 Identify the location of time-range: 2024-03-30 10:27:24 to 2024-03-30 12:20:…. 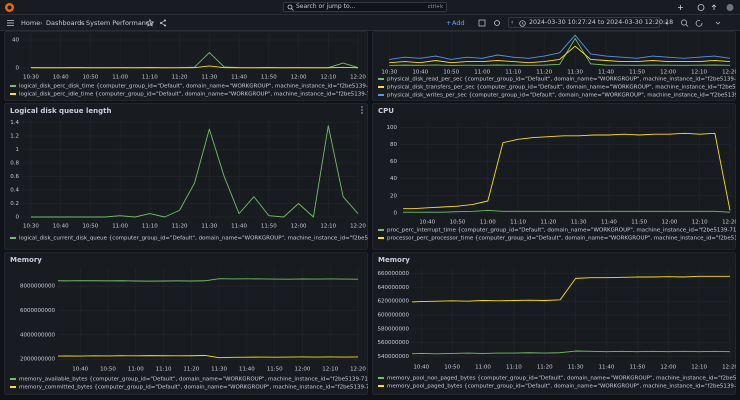
(601, 22).